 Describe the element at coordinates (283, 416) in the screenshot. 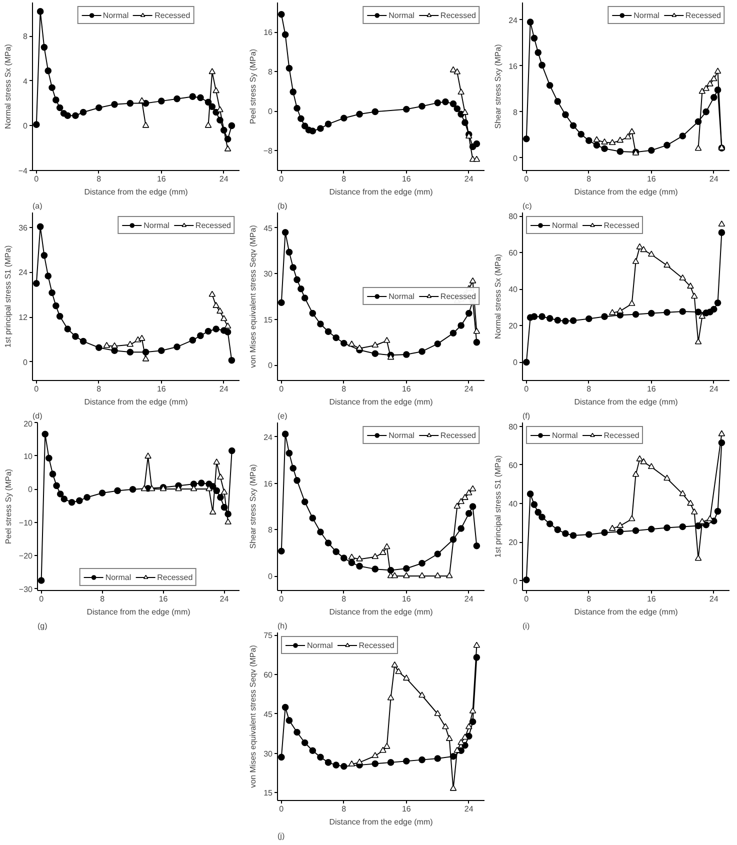

I see `text: (e)` at that location.